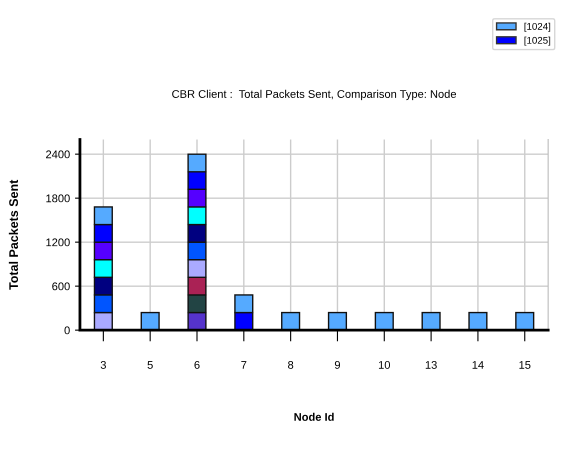 This screenshot has width=571, height=465. Describe the element at coordinates (537, 27) in the screenshot. I see `legend-label: [1024]` at that location.